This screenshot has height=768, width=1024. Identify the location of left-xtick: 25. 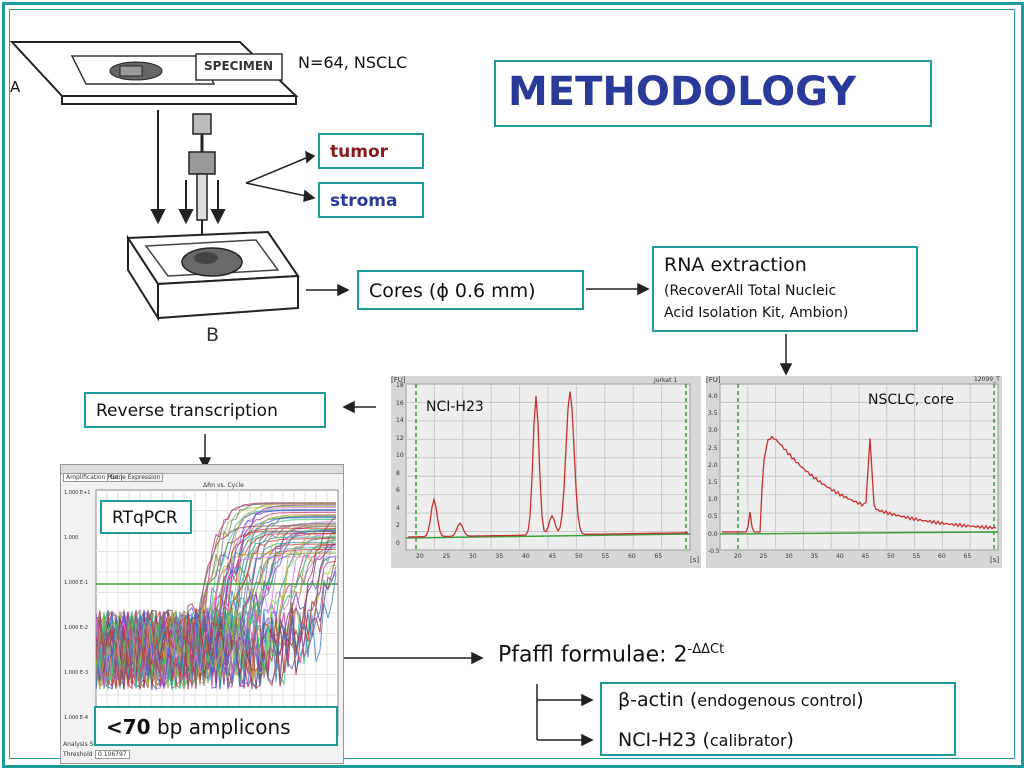
(446, 556).